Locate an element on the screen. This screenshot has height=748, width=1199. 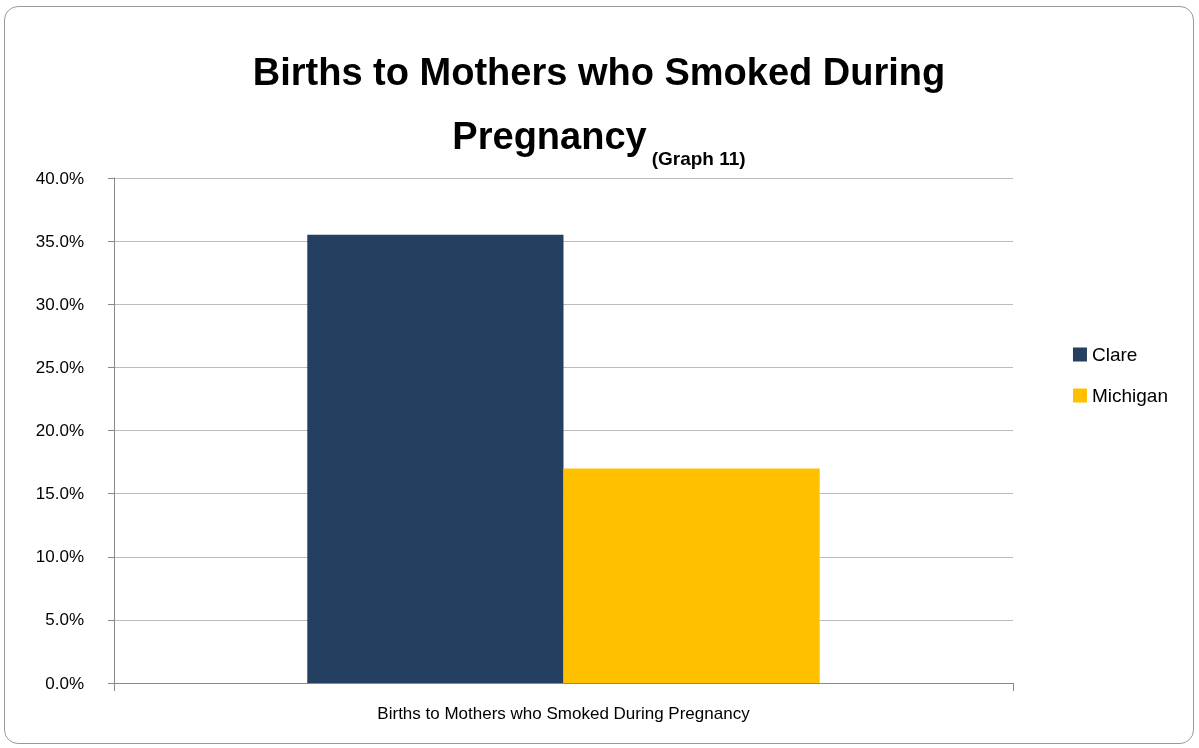
y-tick-label: 40.0% is located at coordinates (59, 178).